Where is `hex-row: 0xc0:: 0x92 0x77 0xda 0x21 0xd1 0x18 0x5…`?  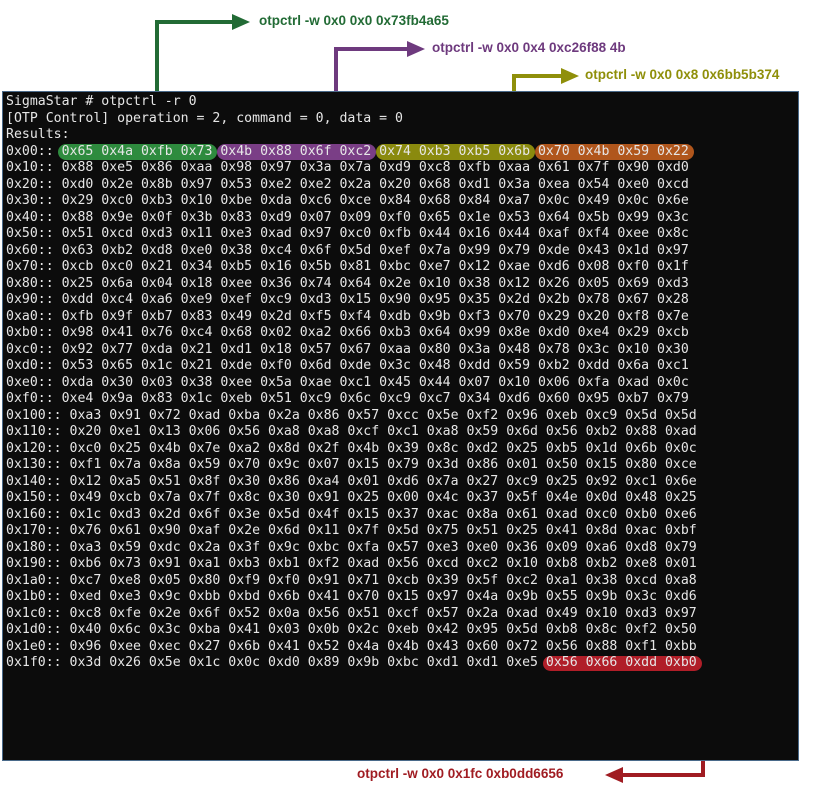
hex-row: 0xc0:: 0x92 0x77 0xda 0x21 0xd1 0x18 0x5… is located at coordinates (351, 350).